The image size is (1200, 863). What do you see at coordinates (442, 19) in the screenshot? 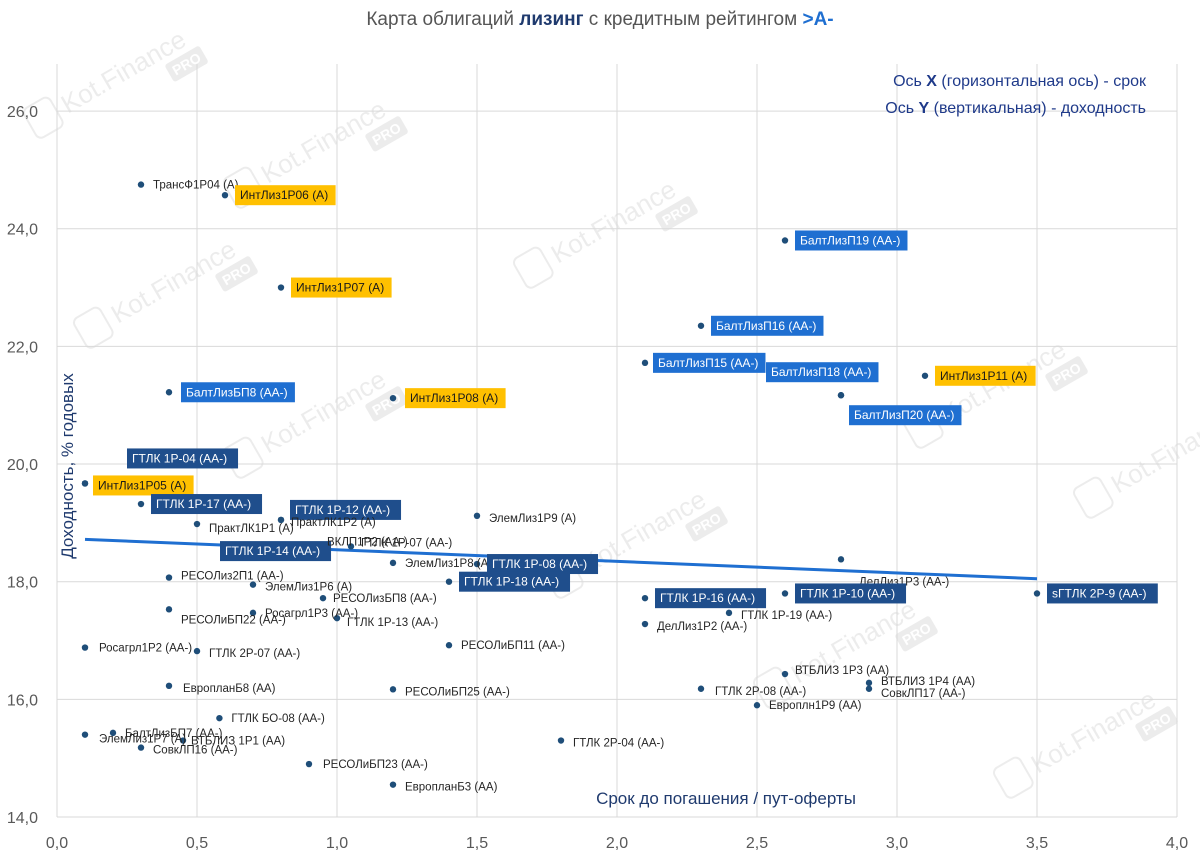
I see `title-part-0: Карта облигаций` at bounding box center [442, 19].